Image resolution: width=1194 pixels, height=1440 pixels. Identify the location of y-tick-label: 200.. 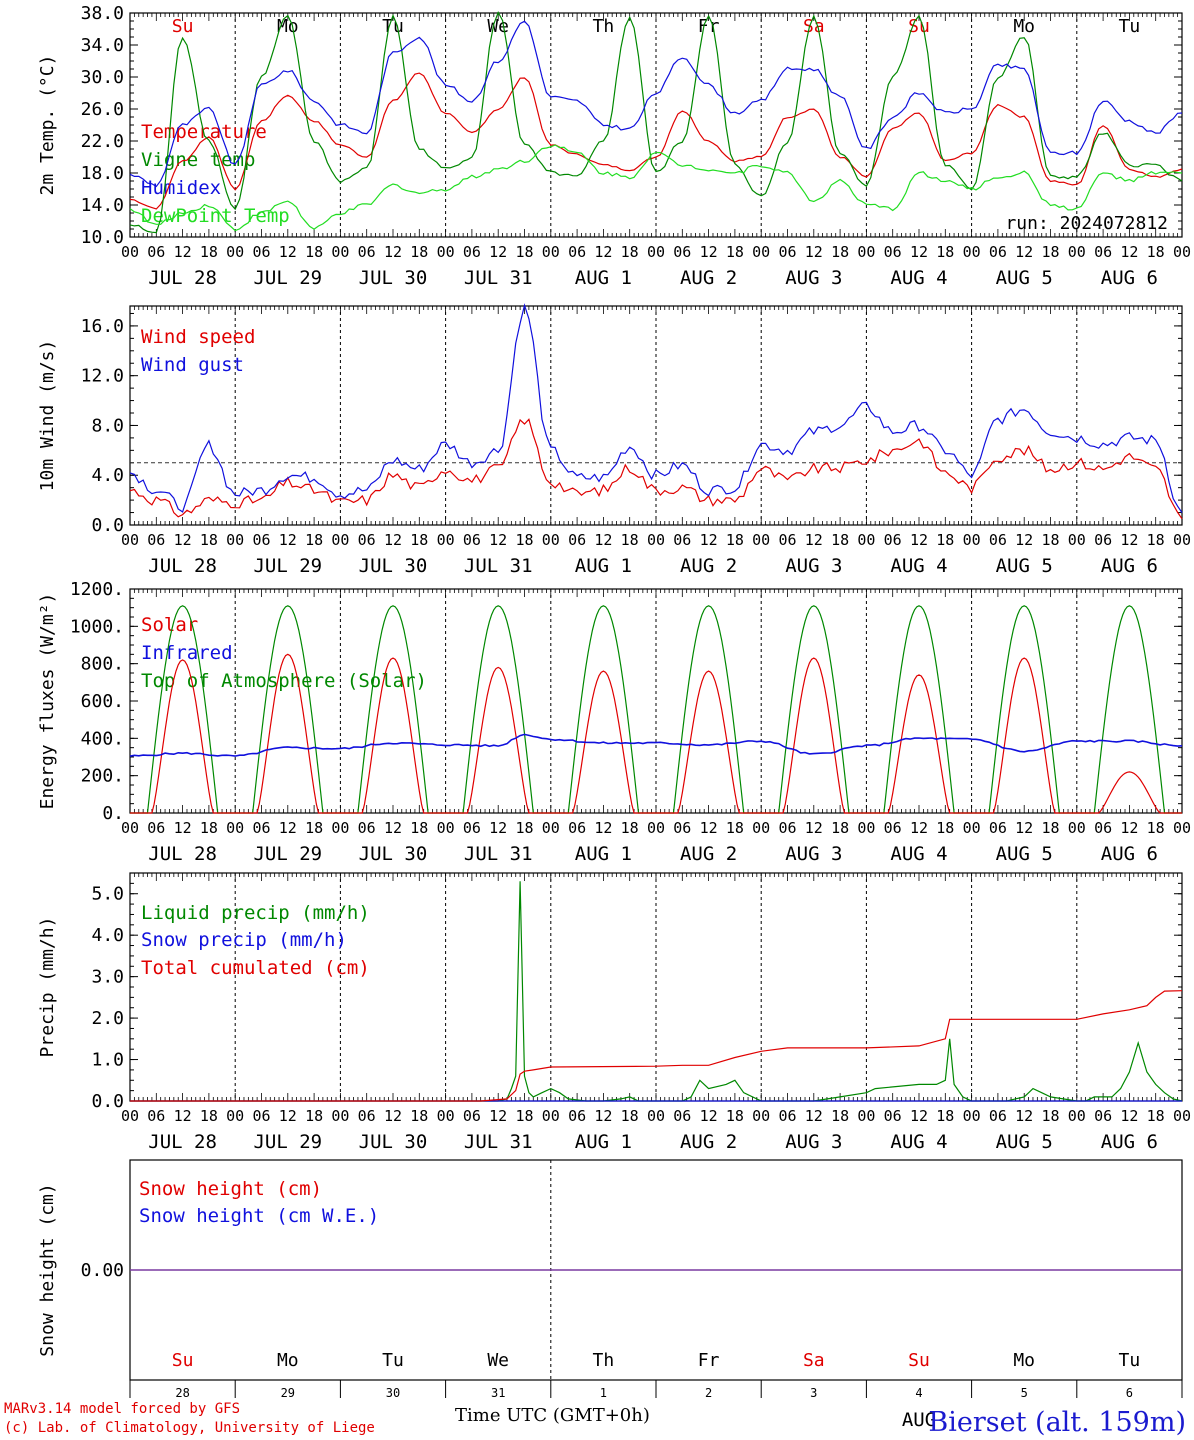
(102, 776).